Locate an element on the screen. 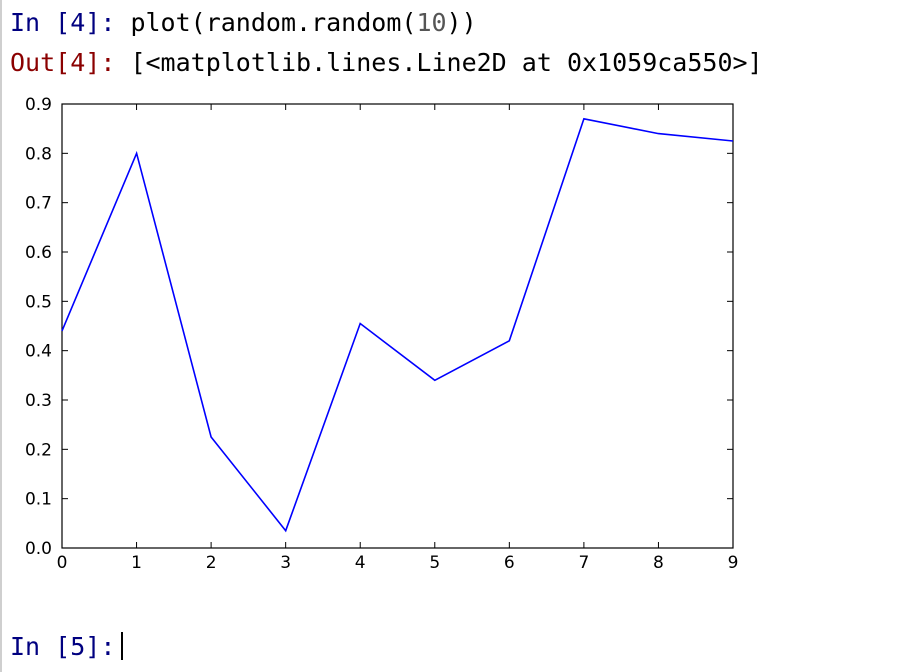  y-tick-label: 0.9 is located at coordinates (38, 105).